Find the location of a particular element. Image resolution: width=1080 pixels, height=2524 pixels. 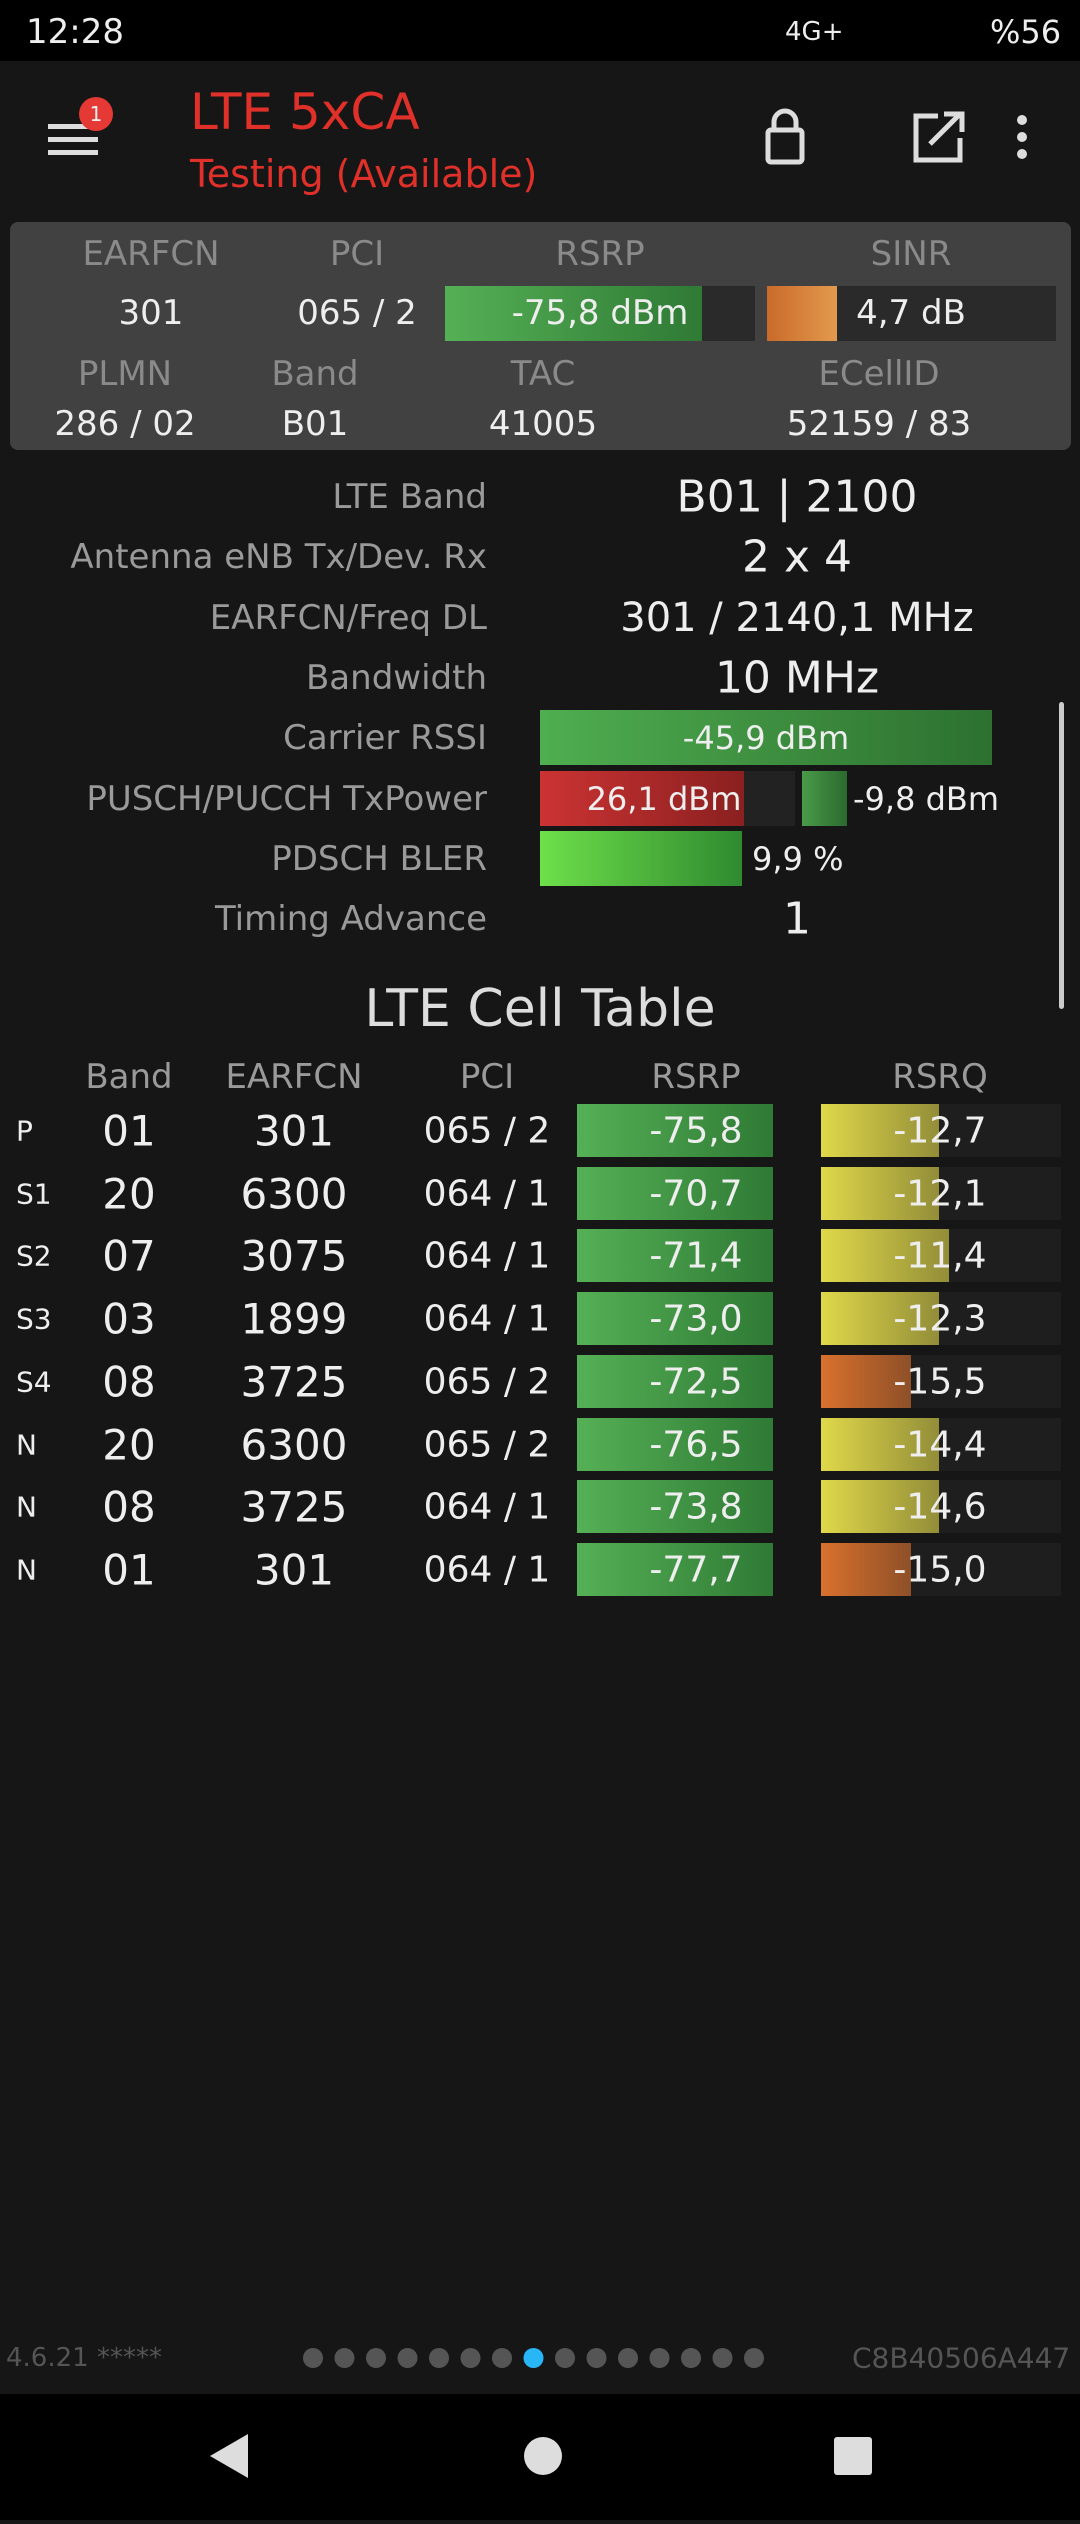

rsrp-value: -71,4 is located at coordinates (696, 1256).